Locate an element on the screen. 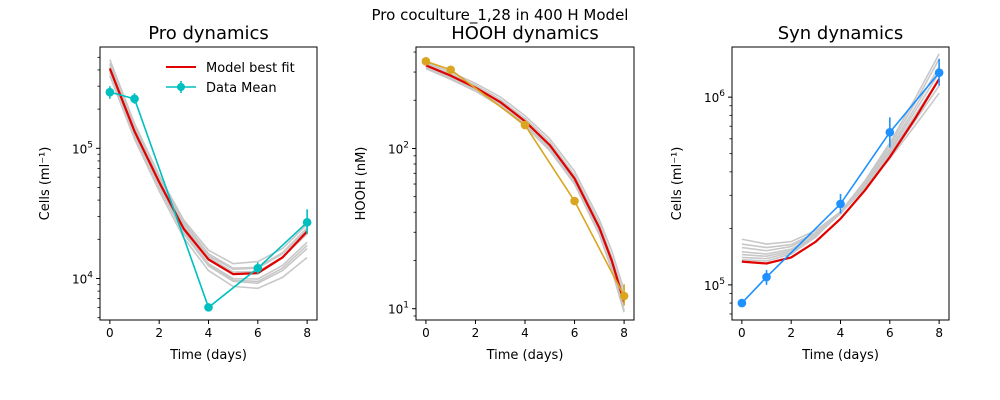  panel-title: HOOH dynamics is located at coordinates (524, 33).